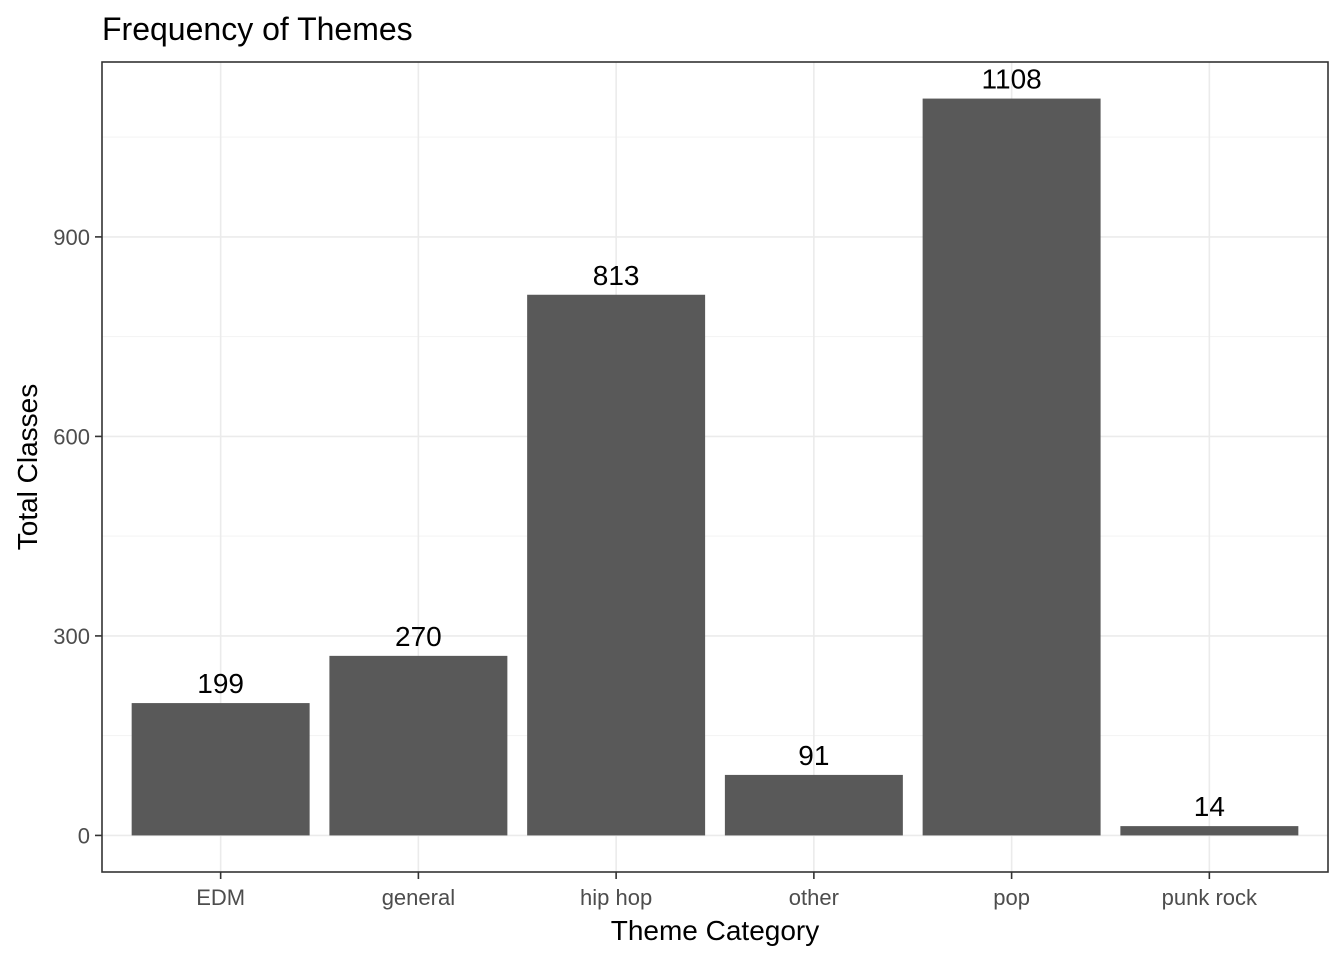 The image size is (1344, 960). I want to click on y-tick-label: 900, so click(71, 237).